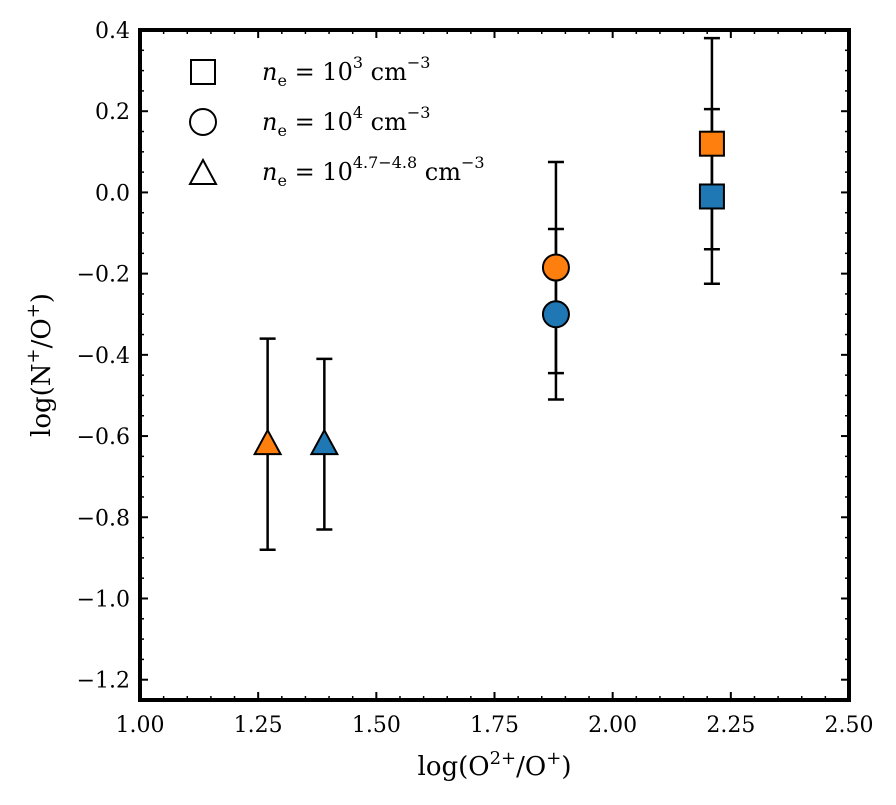  What do you see at coordinates (103, 356) in the screenshot?
I see `y-tick-label: −0.4` at bounding box center [103, 356].